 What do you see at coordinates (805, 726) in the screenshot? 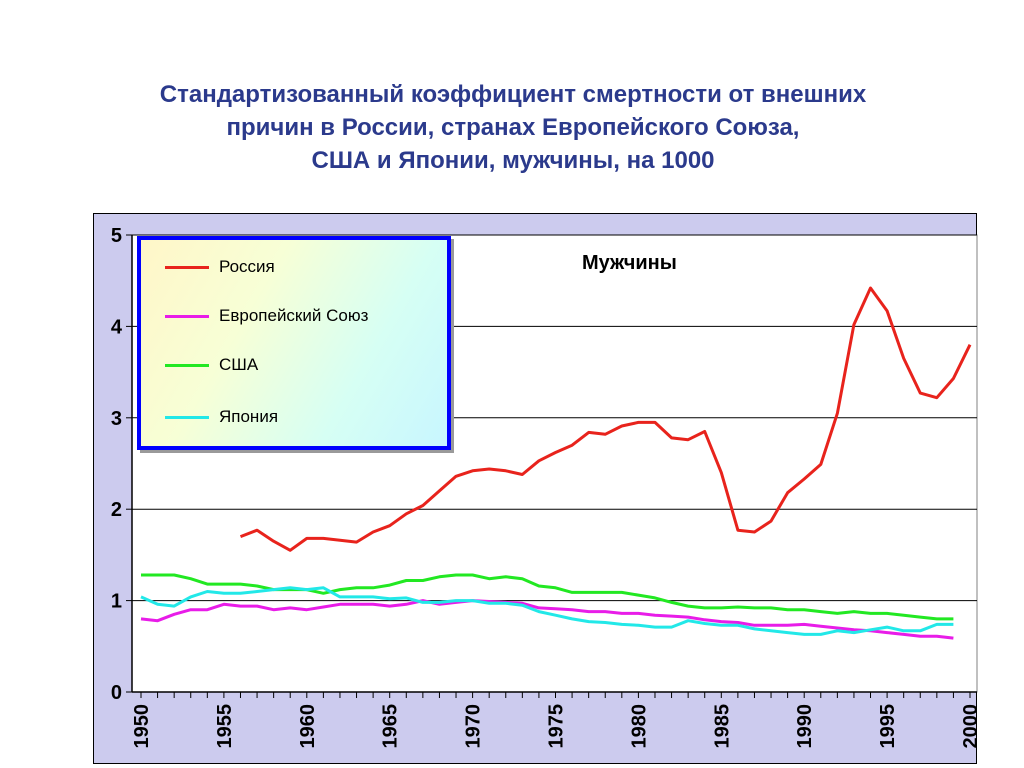
I see `x-tick-label-1990: 1990` at bounding box center [805, 726].